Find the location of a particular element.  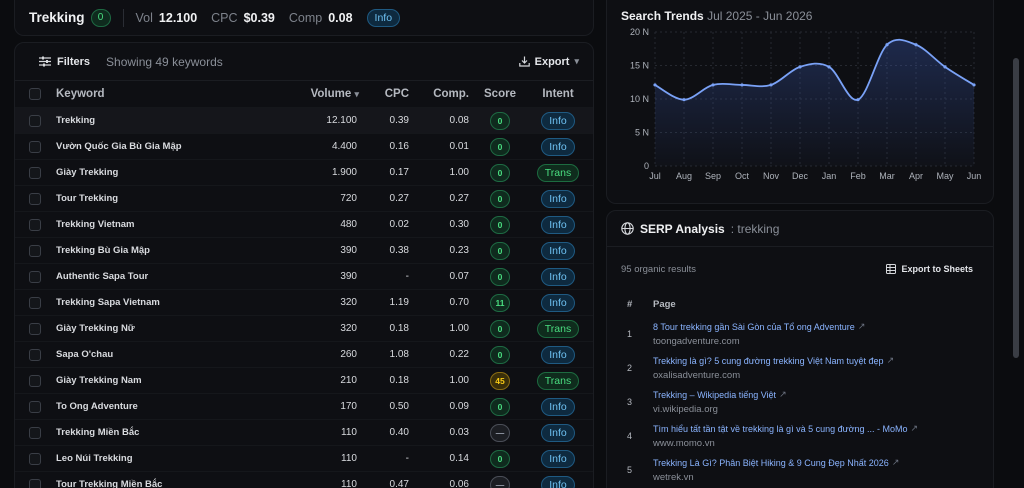

select-all-checkbox is located at coordinates (35, 94).